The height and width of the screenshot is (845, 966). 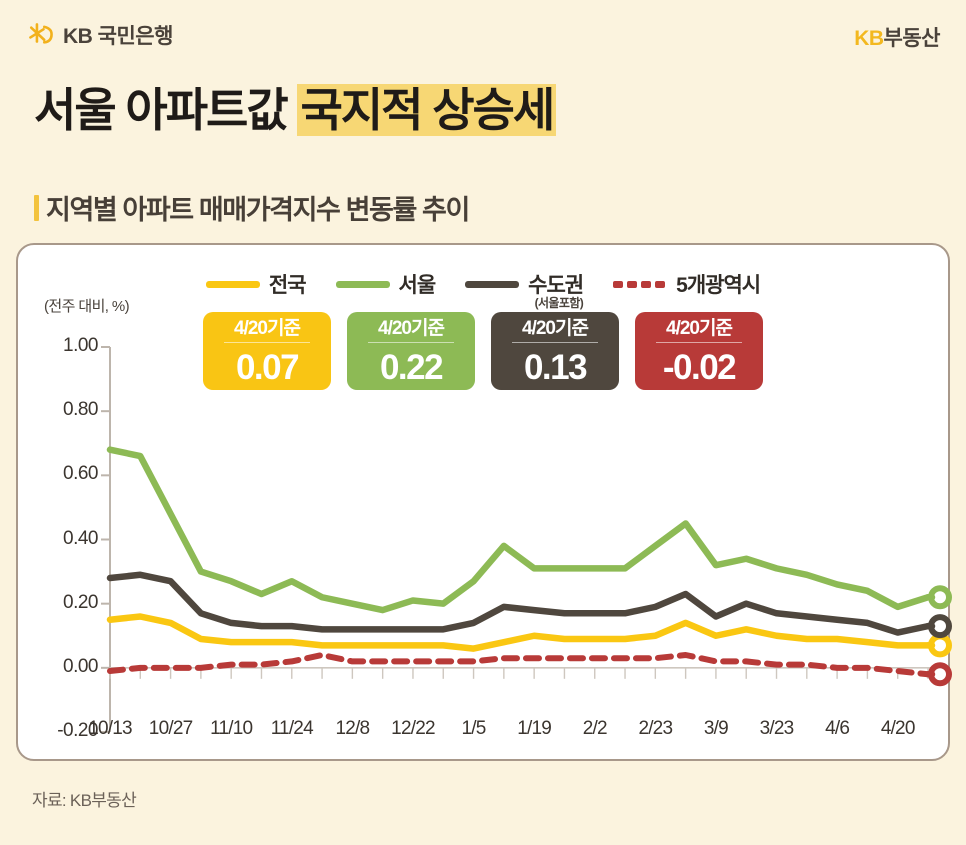 What do you see at coordinates (534, 728) in the screenshot?
I see `x-tick-label: 1/19` at bounding box center [534, 728].